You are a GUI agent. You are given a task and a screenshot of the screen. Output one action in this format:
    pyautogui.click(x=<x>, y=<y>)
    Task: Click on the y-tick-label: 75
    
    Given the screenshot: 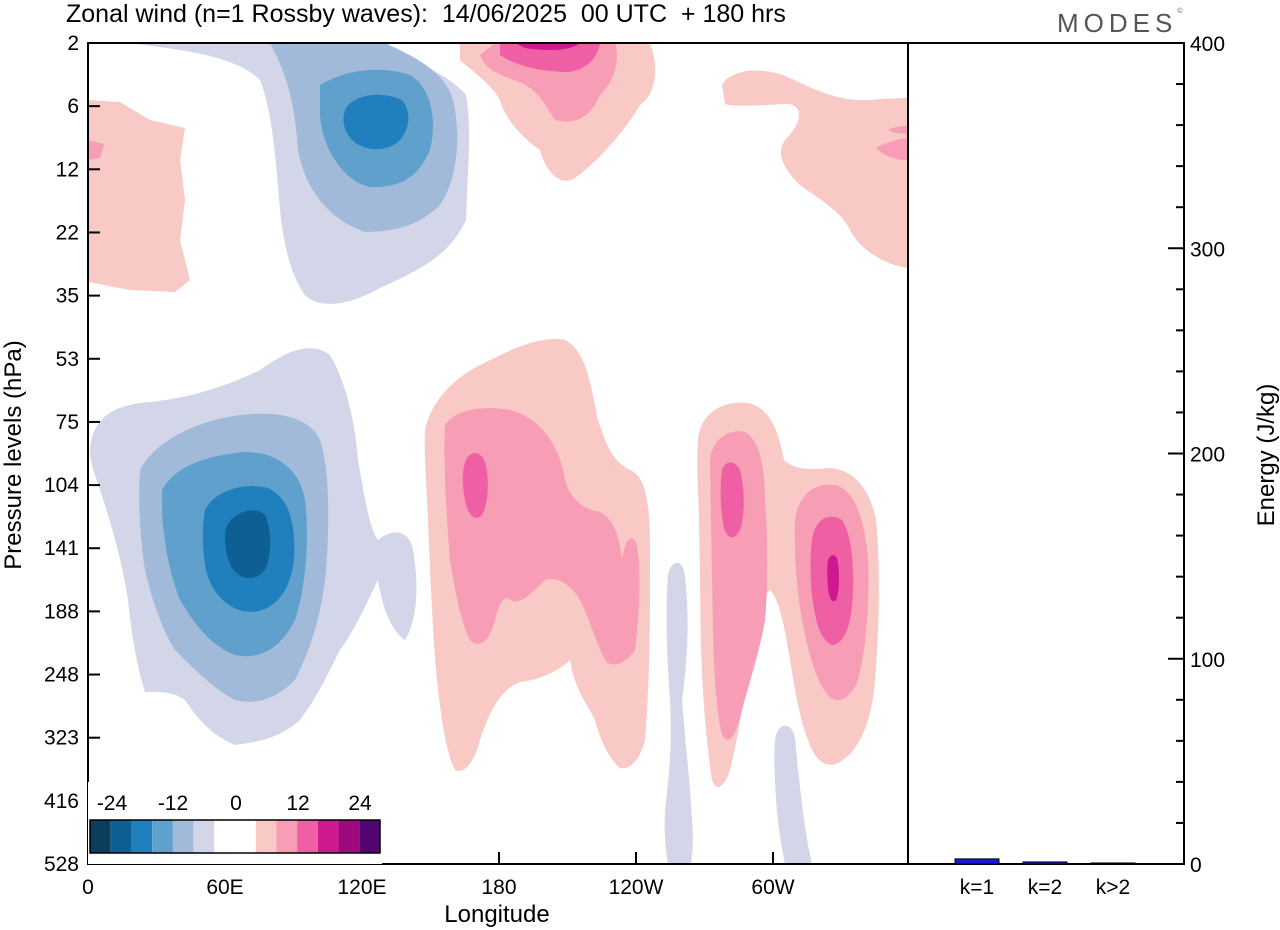 What is the action you would take?
    pyautogui.click(x=67, y=422)
    